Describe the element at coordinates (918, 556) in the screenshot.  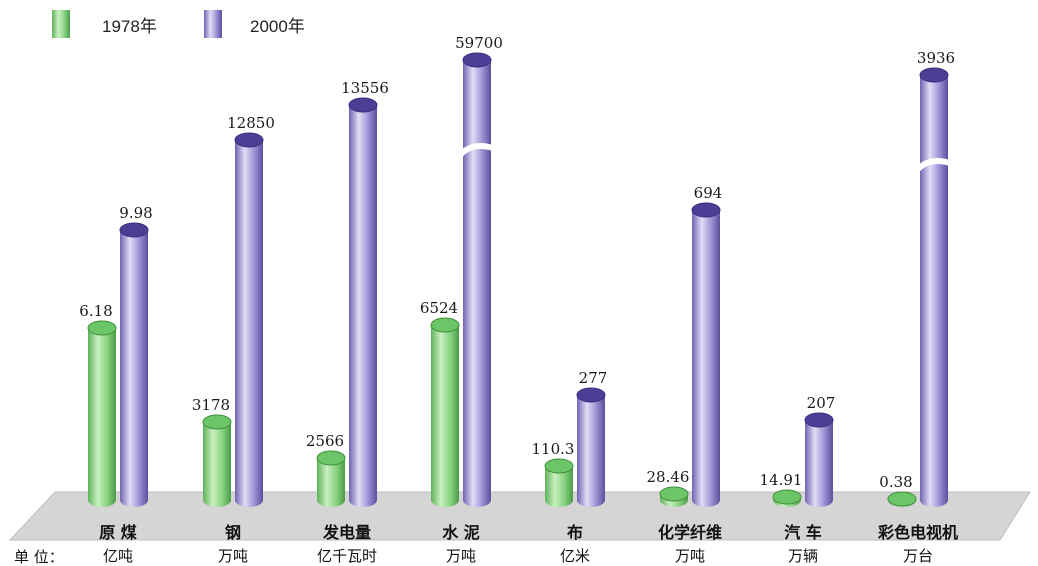
I see `category-unit: 万台` at that location.